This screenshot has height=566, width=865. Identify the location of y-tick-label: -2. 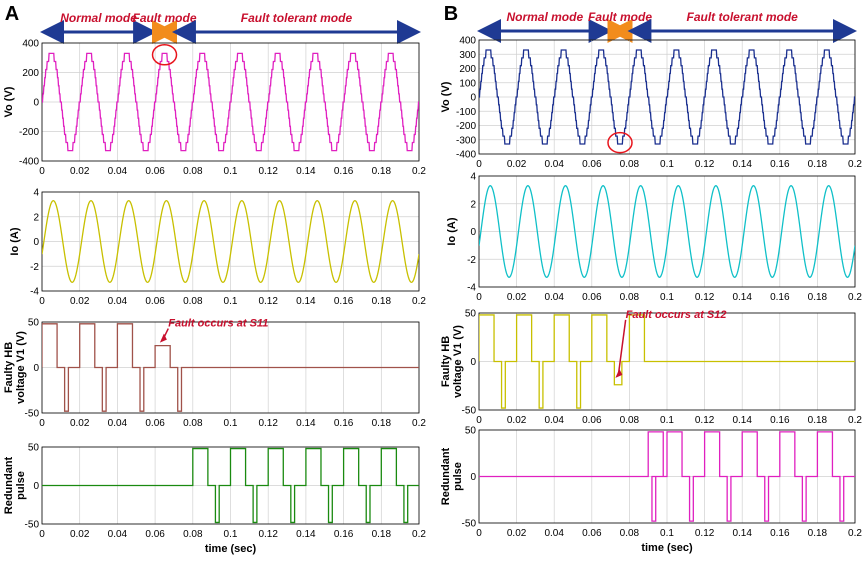
(471, 260).